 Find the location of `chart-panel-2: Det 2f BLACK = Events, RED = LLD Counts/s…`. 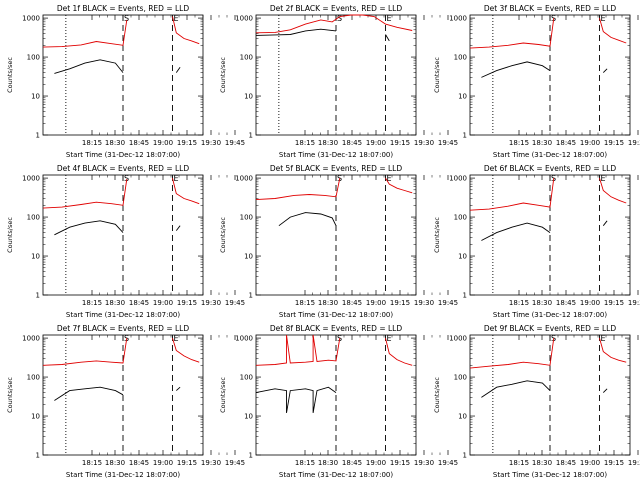

chart-panel-2: Det 2f BLACK = Events, RED = LLD Counts/s… is located at coordinates (338, 81).